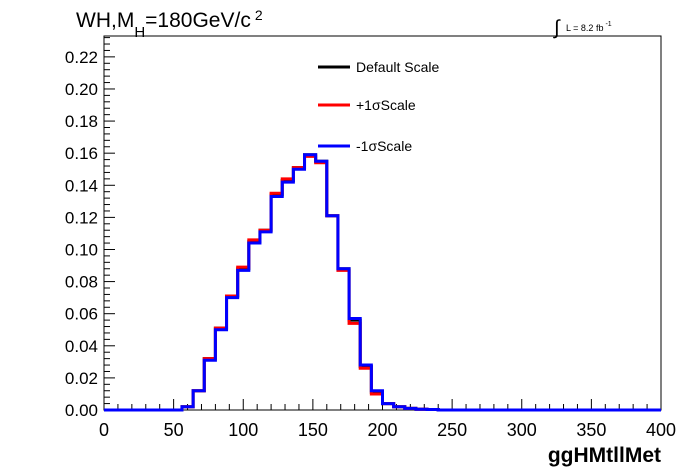  I want to click on x-tick-label: 350, so click(591, 430).